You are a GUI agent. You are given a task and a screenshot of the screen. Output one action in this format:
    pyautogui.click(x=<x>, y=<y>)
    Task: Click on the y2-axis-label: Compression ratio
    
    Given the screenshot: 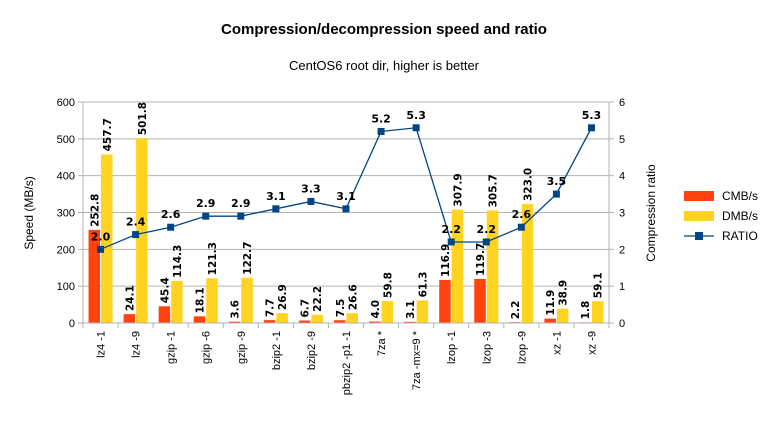 What is the action you would take?
    pyautogui.click(x=651, y=213)
    